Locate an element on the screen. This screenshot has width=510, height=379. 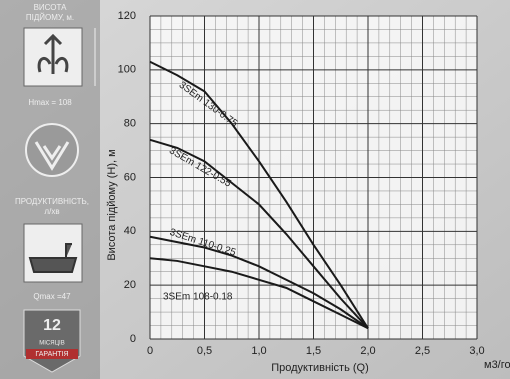
warranty-ribbon is located at coordinates (52, 354).